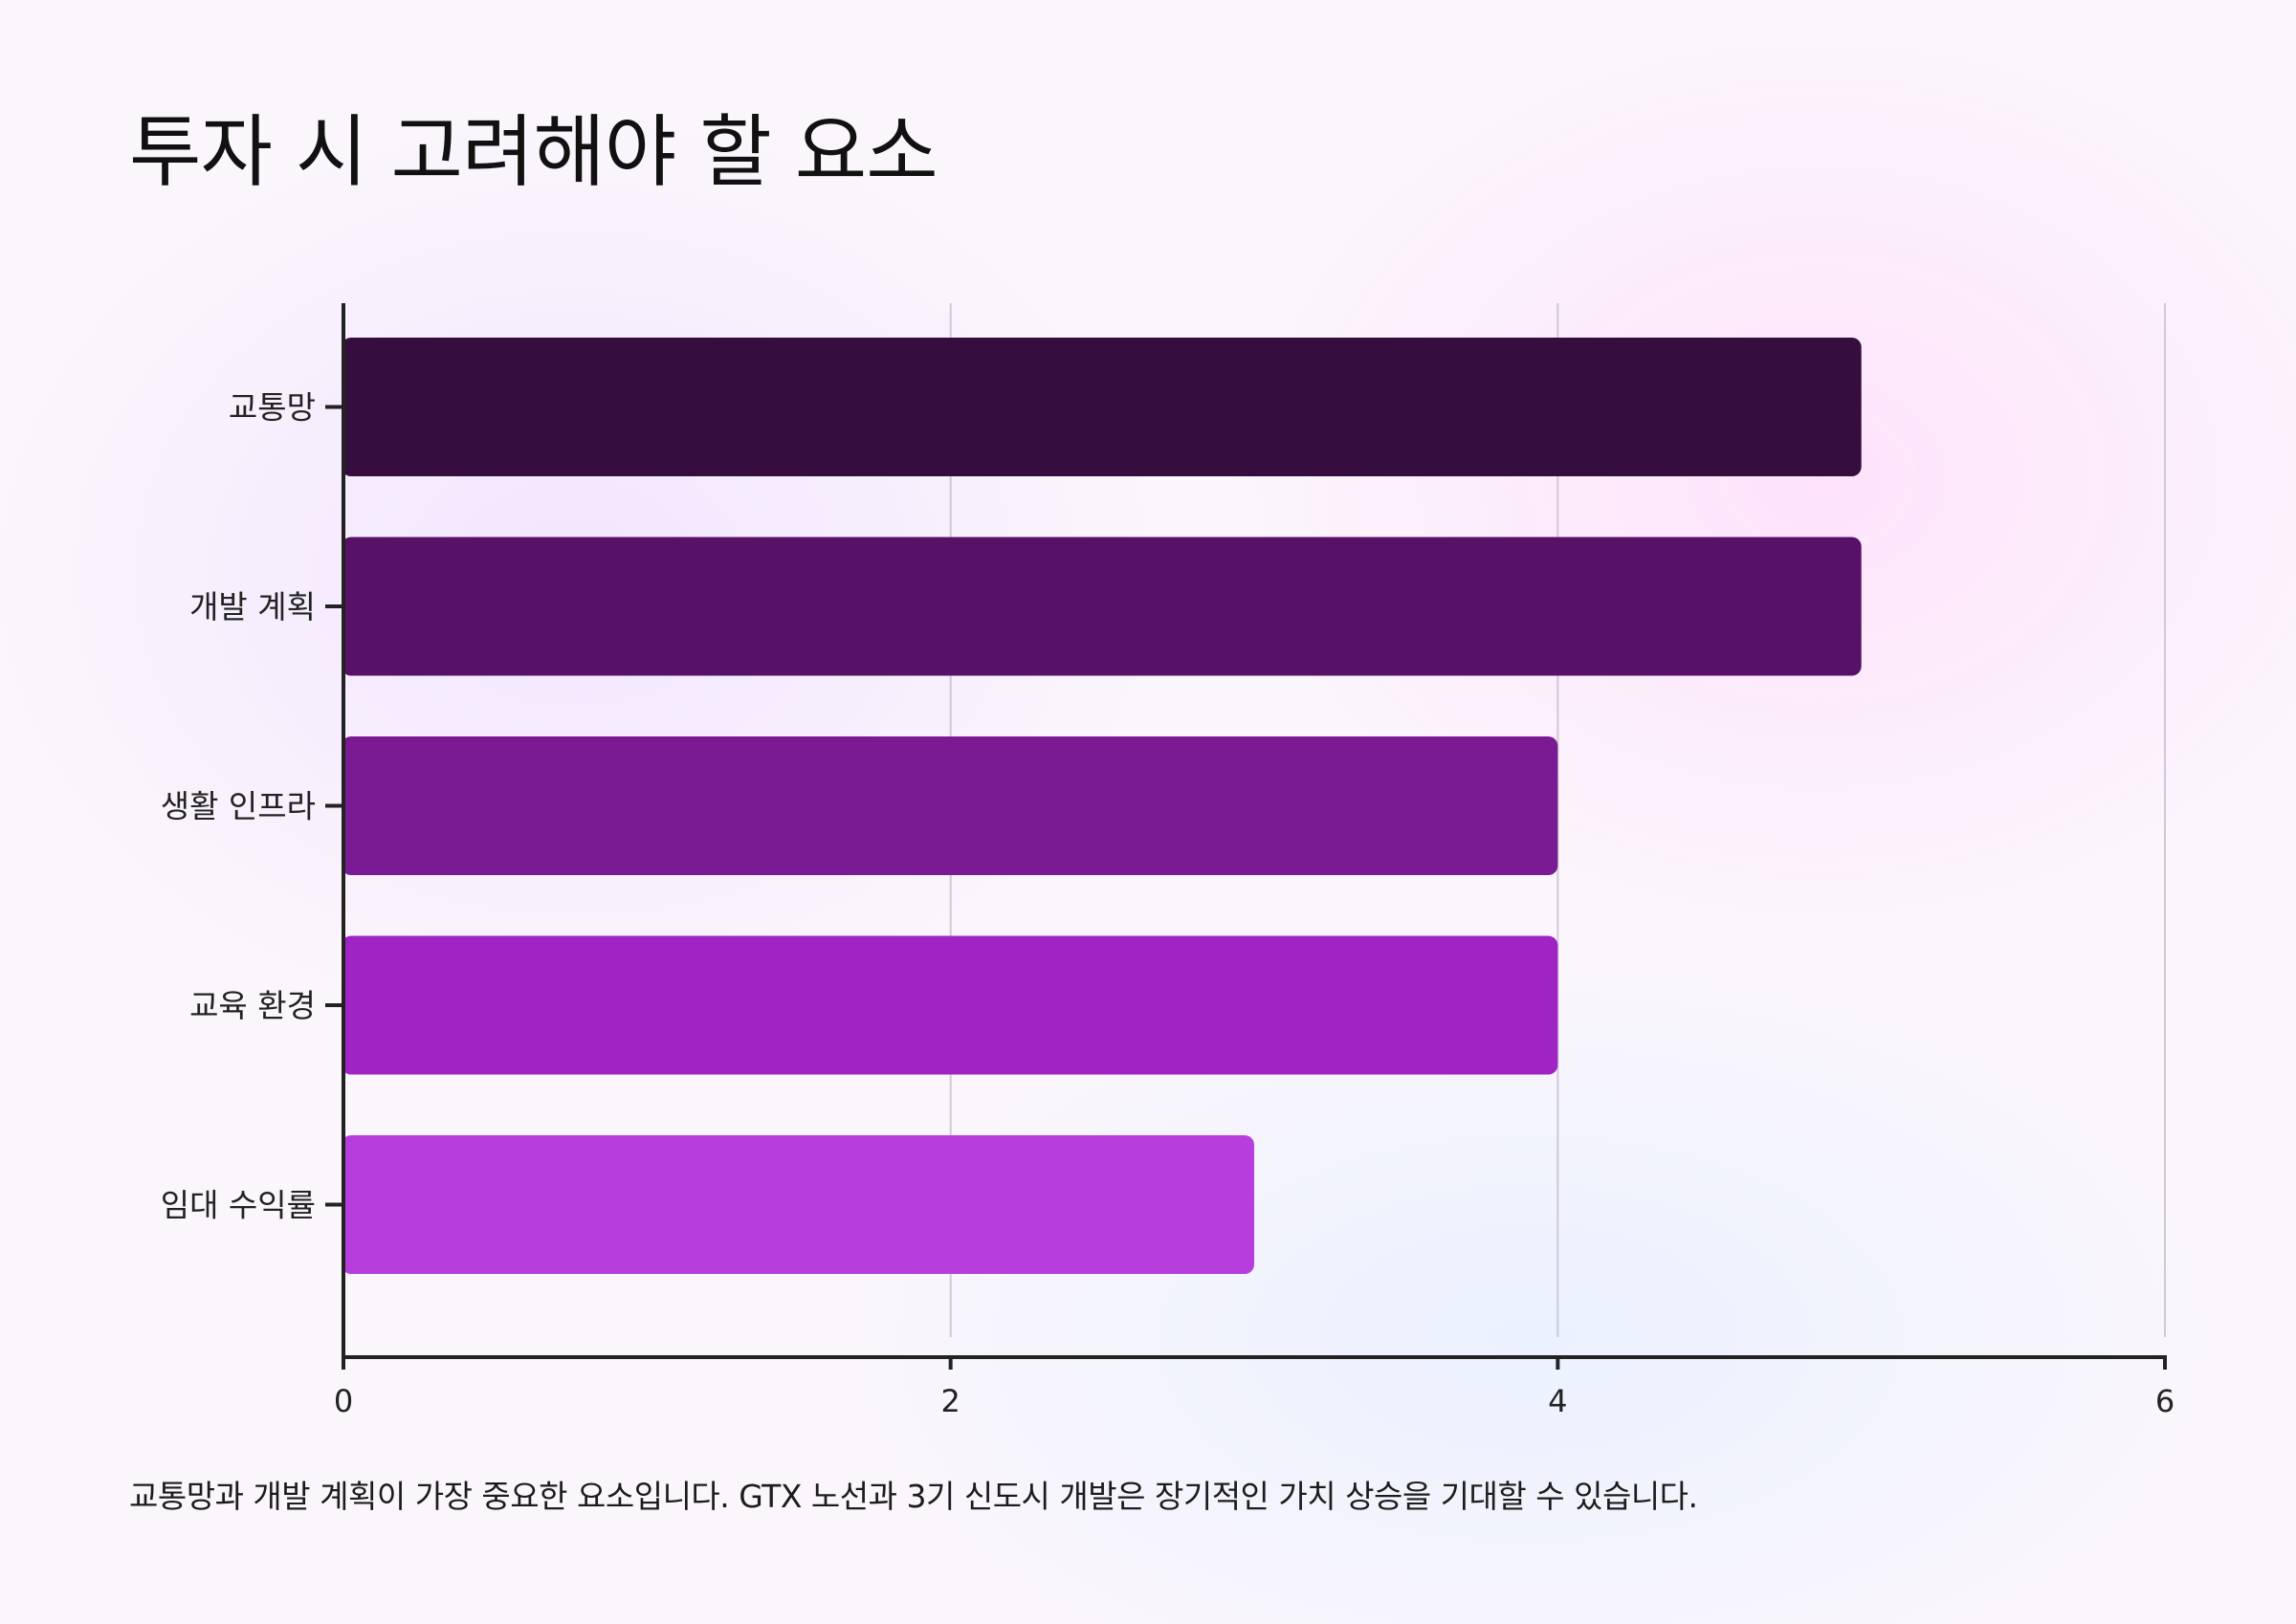 The height and width of the screenshot is (1624, 2296). What do you see at coordinates (252, 606) in the screenshot?
I see `category-label: 개발 계획` at bounding box center [252, 606].